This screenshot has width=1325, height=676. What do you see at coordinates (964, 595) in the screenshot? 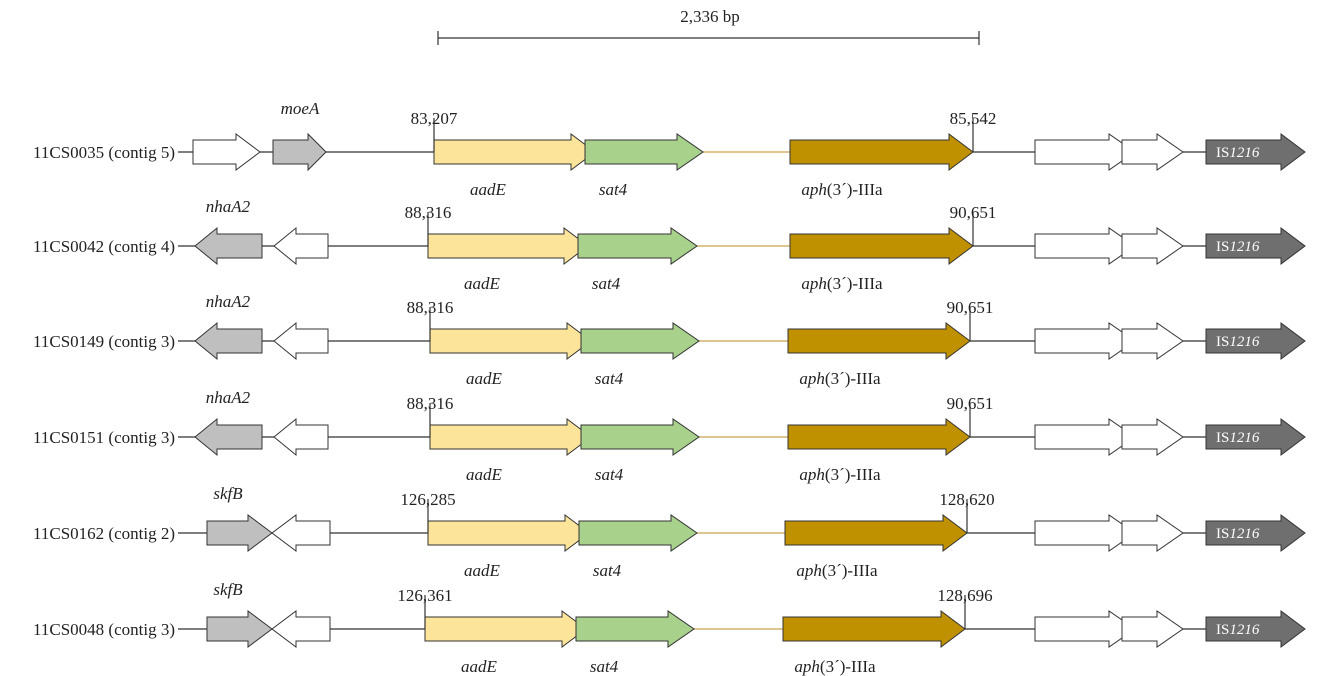
I see `end-coordinate: 128,696` at bounding box center [964, 595].